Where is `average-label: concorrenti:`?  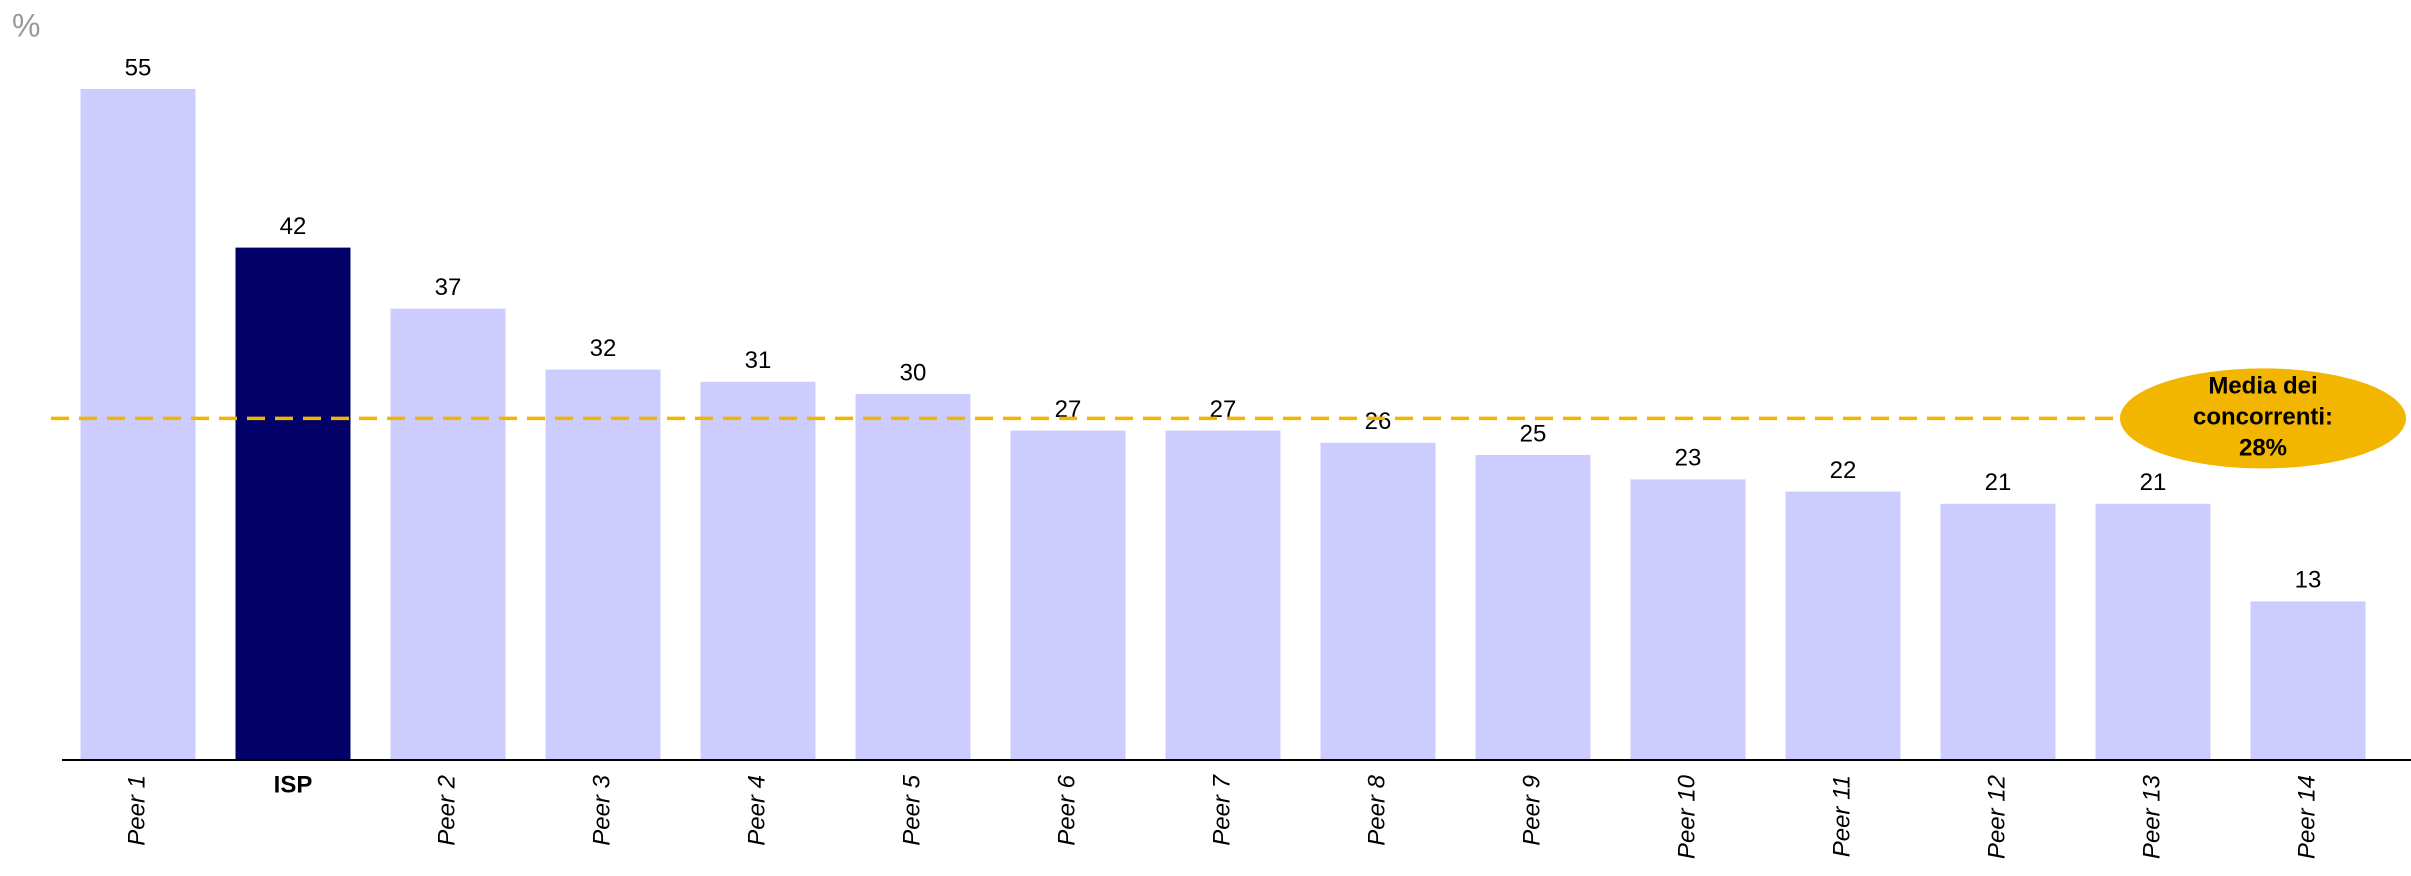
average-label: concorrenti: is located at coordinates (2263, 417).